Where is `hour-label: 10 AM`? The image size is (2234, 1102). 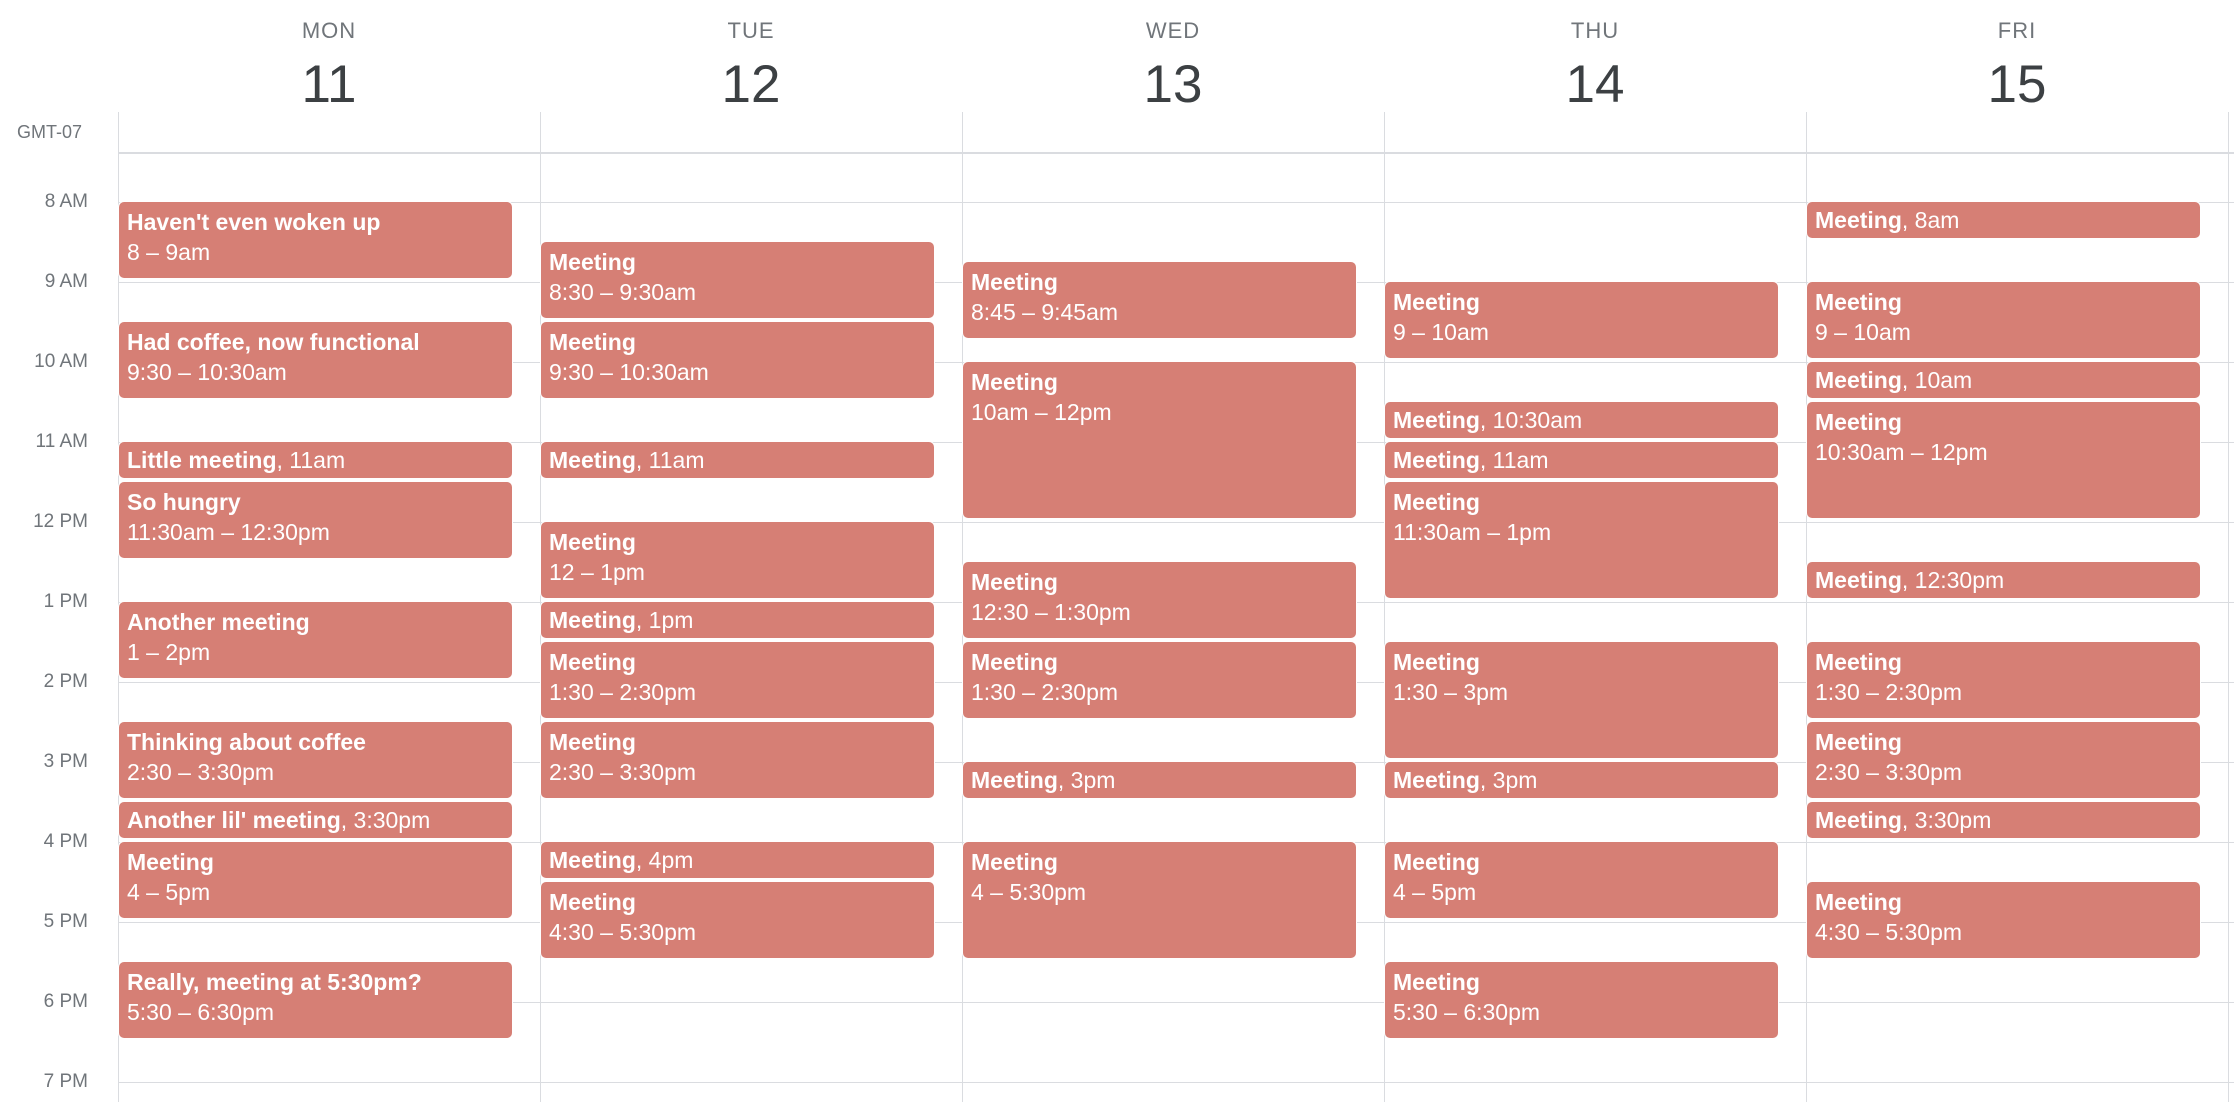
hour-label: 10 AM is located at coordinates (61, 361).